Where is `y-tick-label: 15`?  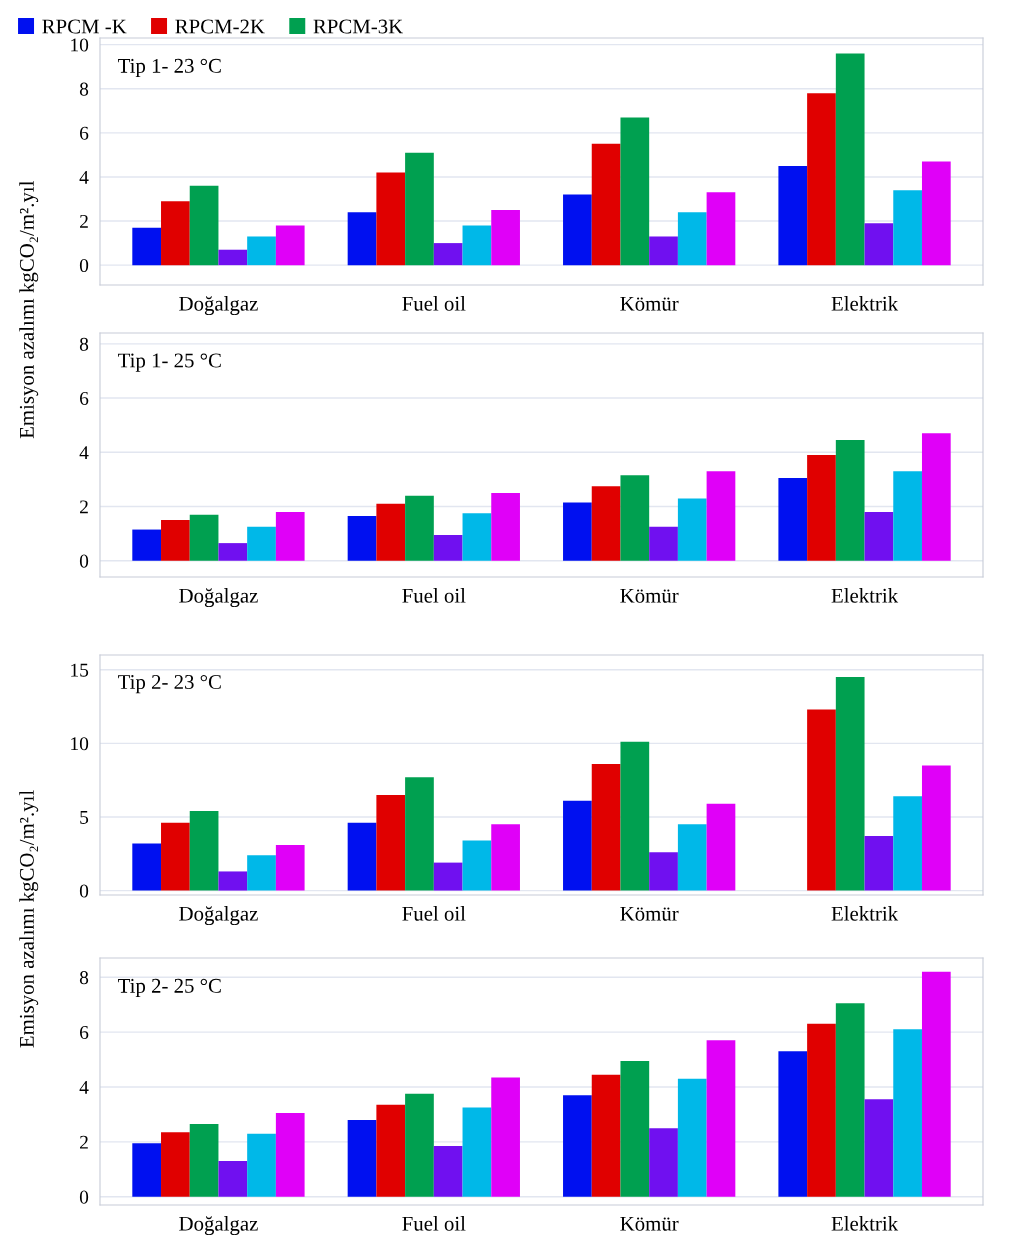
y-tick-label: 15 is located at coordinates (80, 670).